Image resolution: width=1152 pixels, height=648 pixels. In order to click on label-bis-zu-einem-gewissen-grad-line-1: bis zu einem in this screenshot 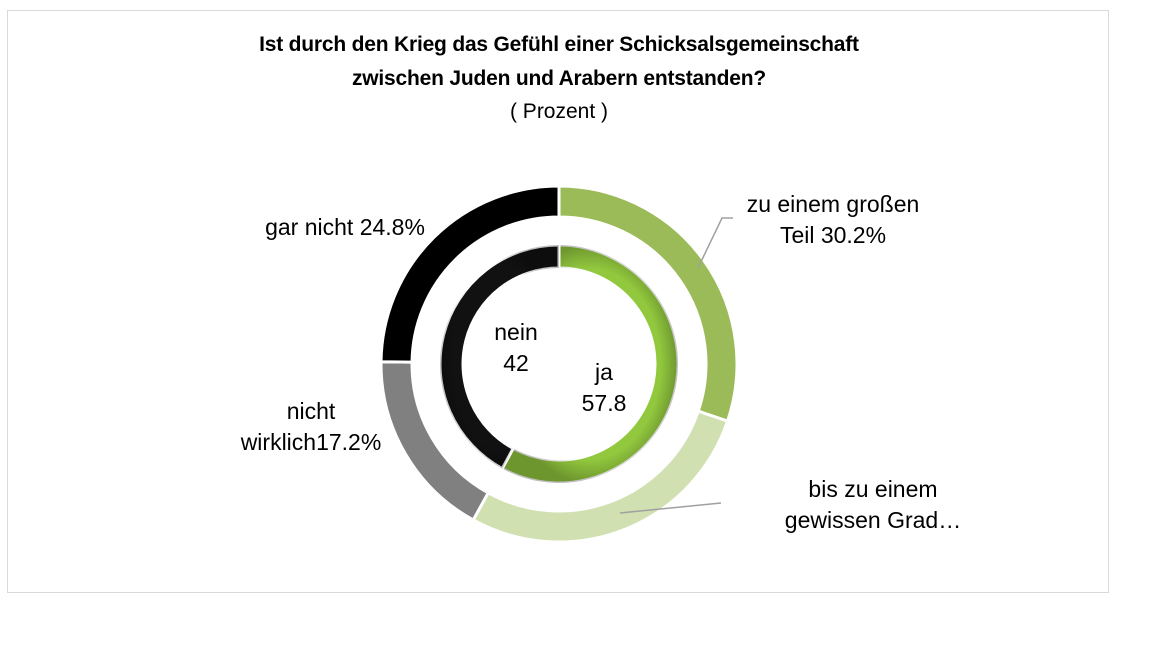, I will do `click(873, 489)`.